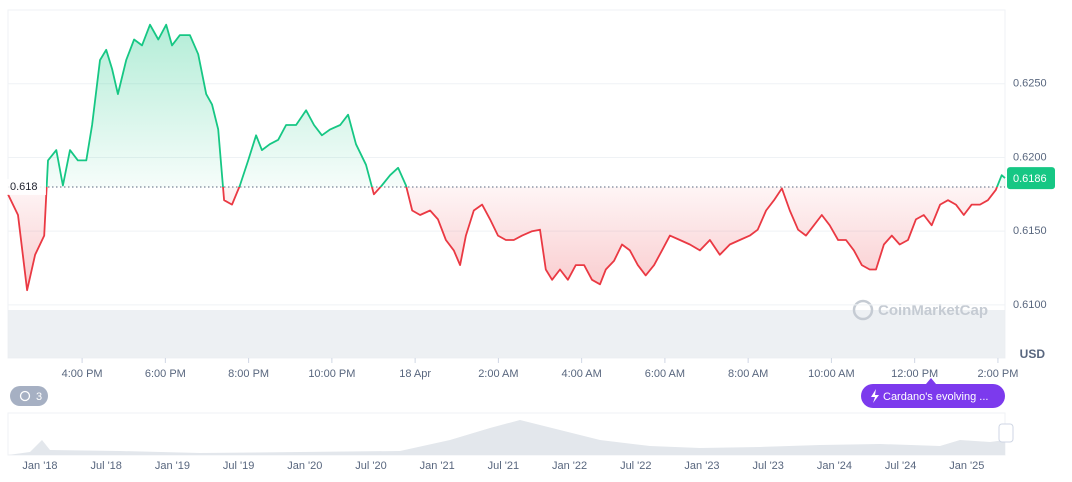 The image size is (1072, 482). Describe the element at coordinates (370, 466) in the screenshot. I see `navigator-label: Jul '20` at that location.